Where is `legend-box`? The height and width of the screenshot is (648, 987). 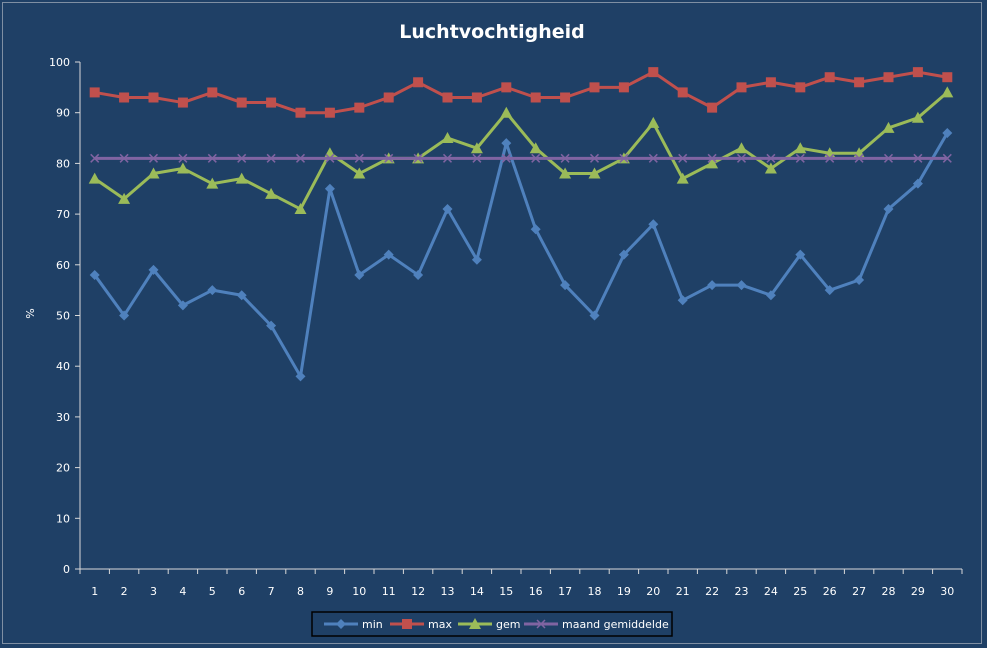
legend-box is located at coordinates (492, 624).